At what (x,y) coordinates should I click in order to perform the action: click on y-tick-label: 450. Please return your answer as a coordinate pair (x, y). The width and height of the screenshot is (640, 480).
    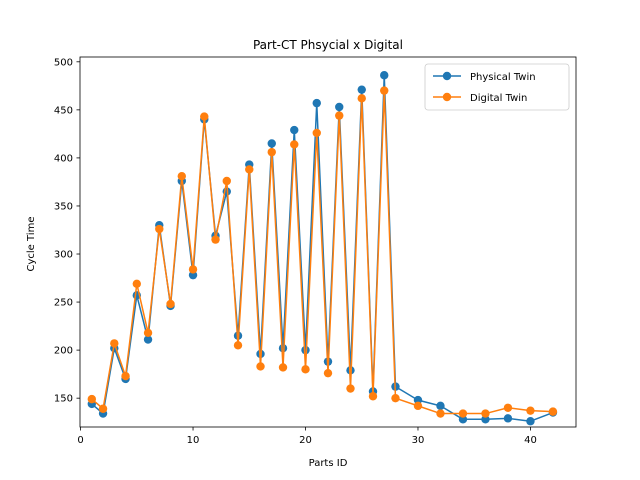
    Looking at the image, I should click on (63, 110).